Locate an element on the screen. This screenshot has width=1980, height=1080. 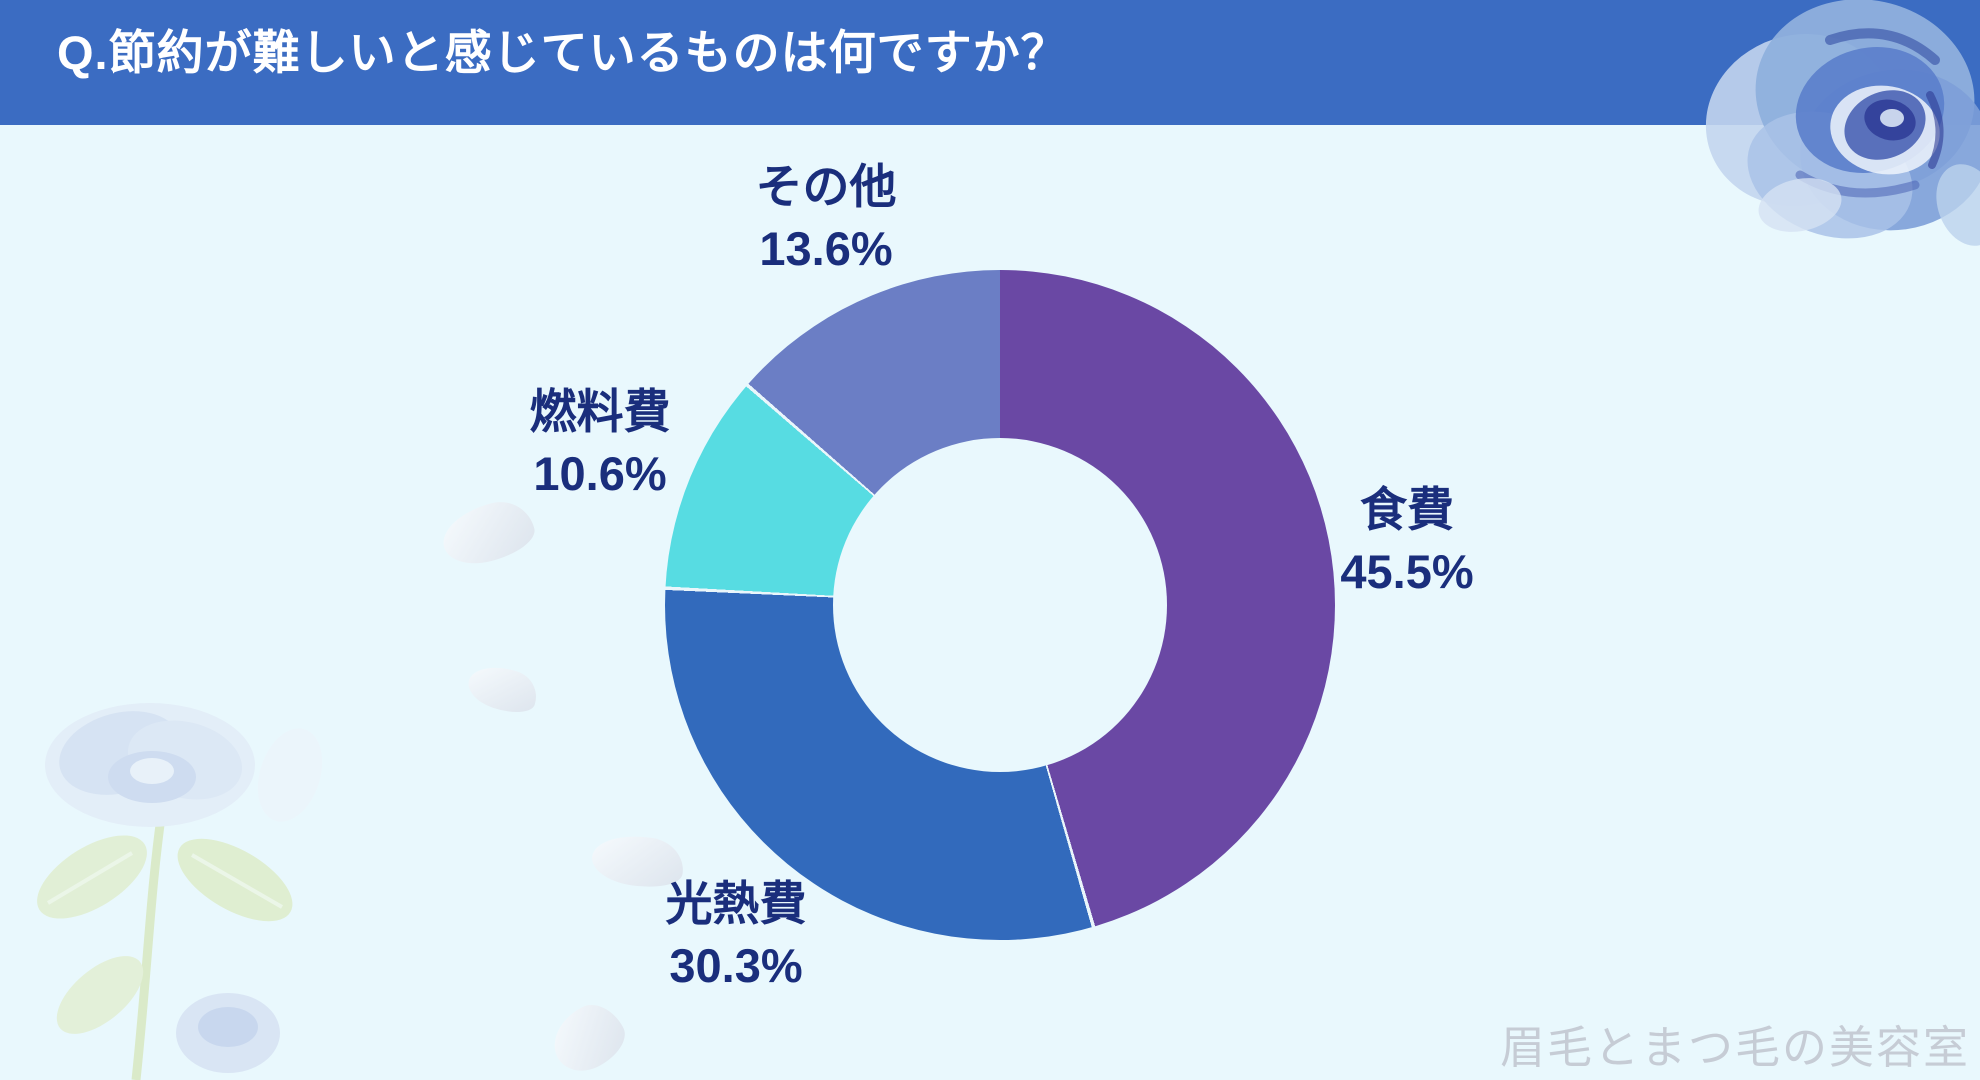
slice-percent: 30.3% is located at coordinates (736, 965).